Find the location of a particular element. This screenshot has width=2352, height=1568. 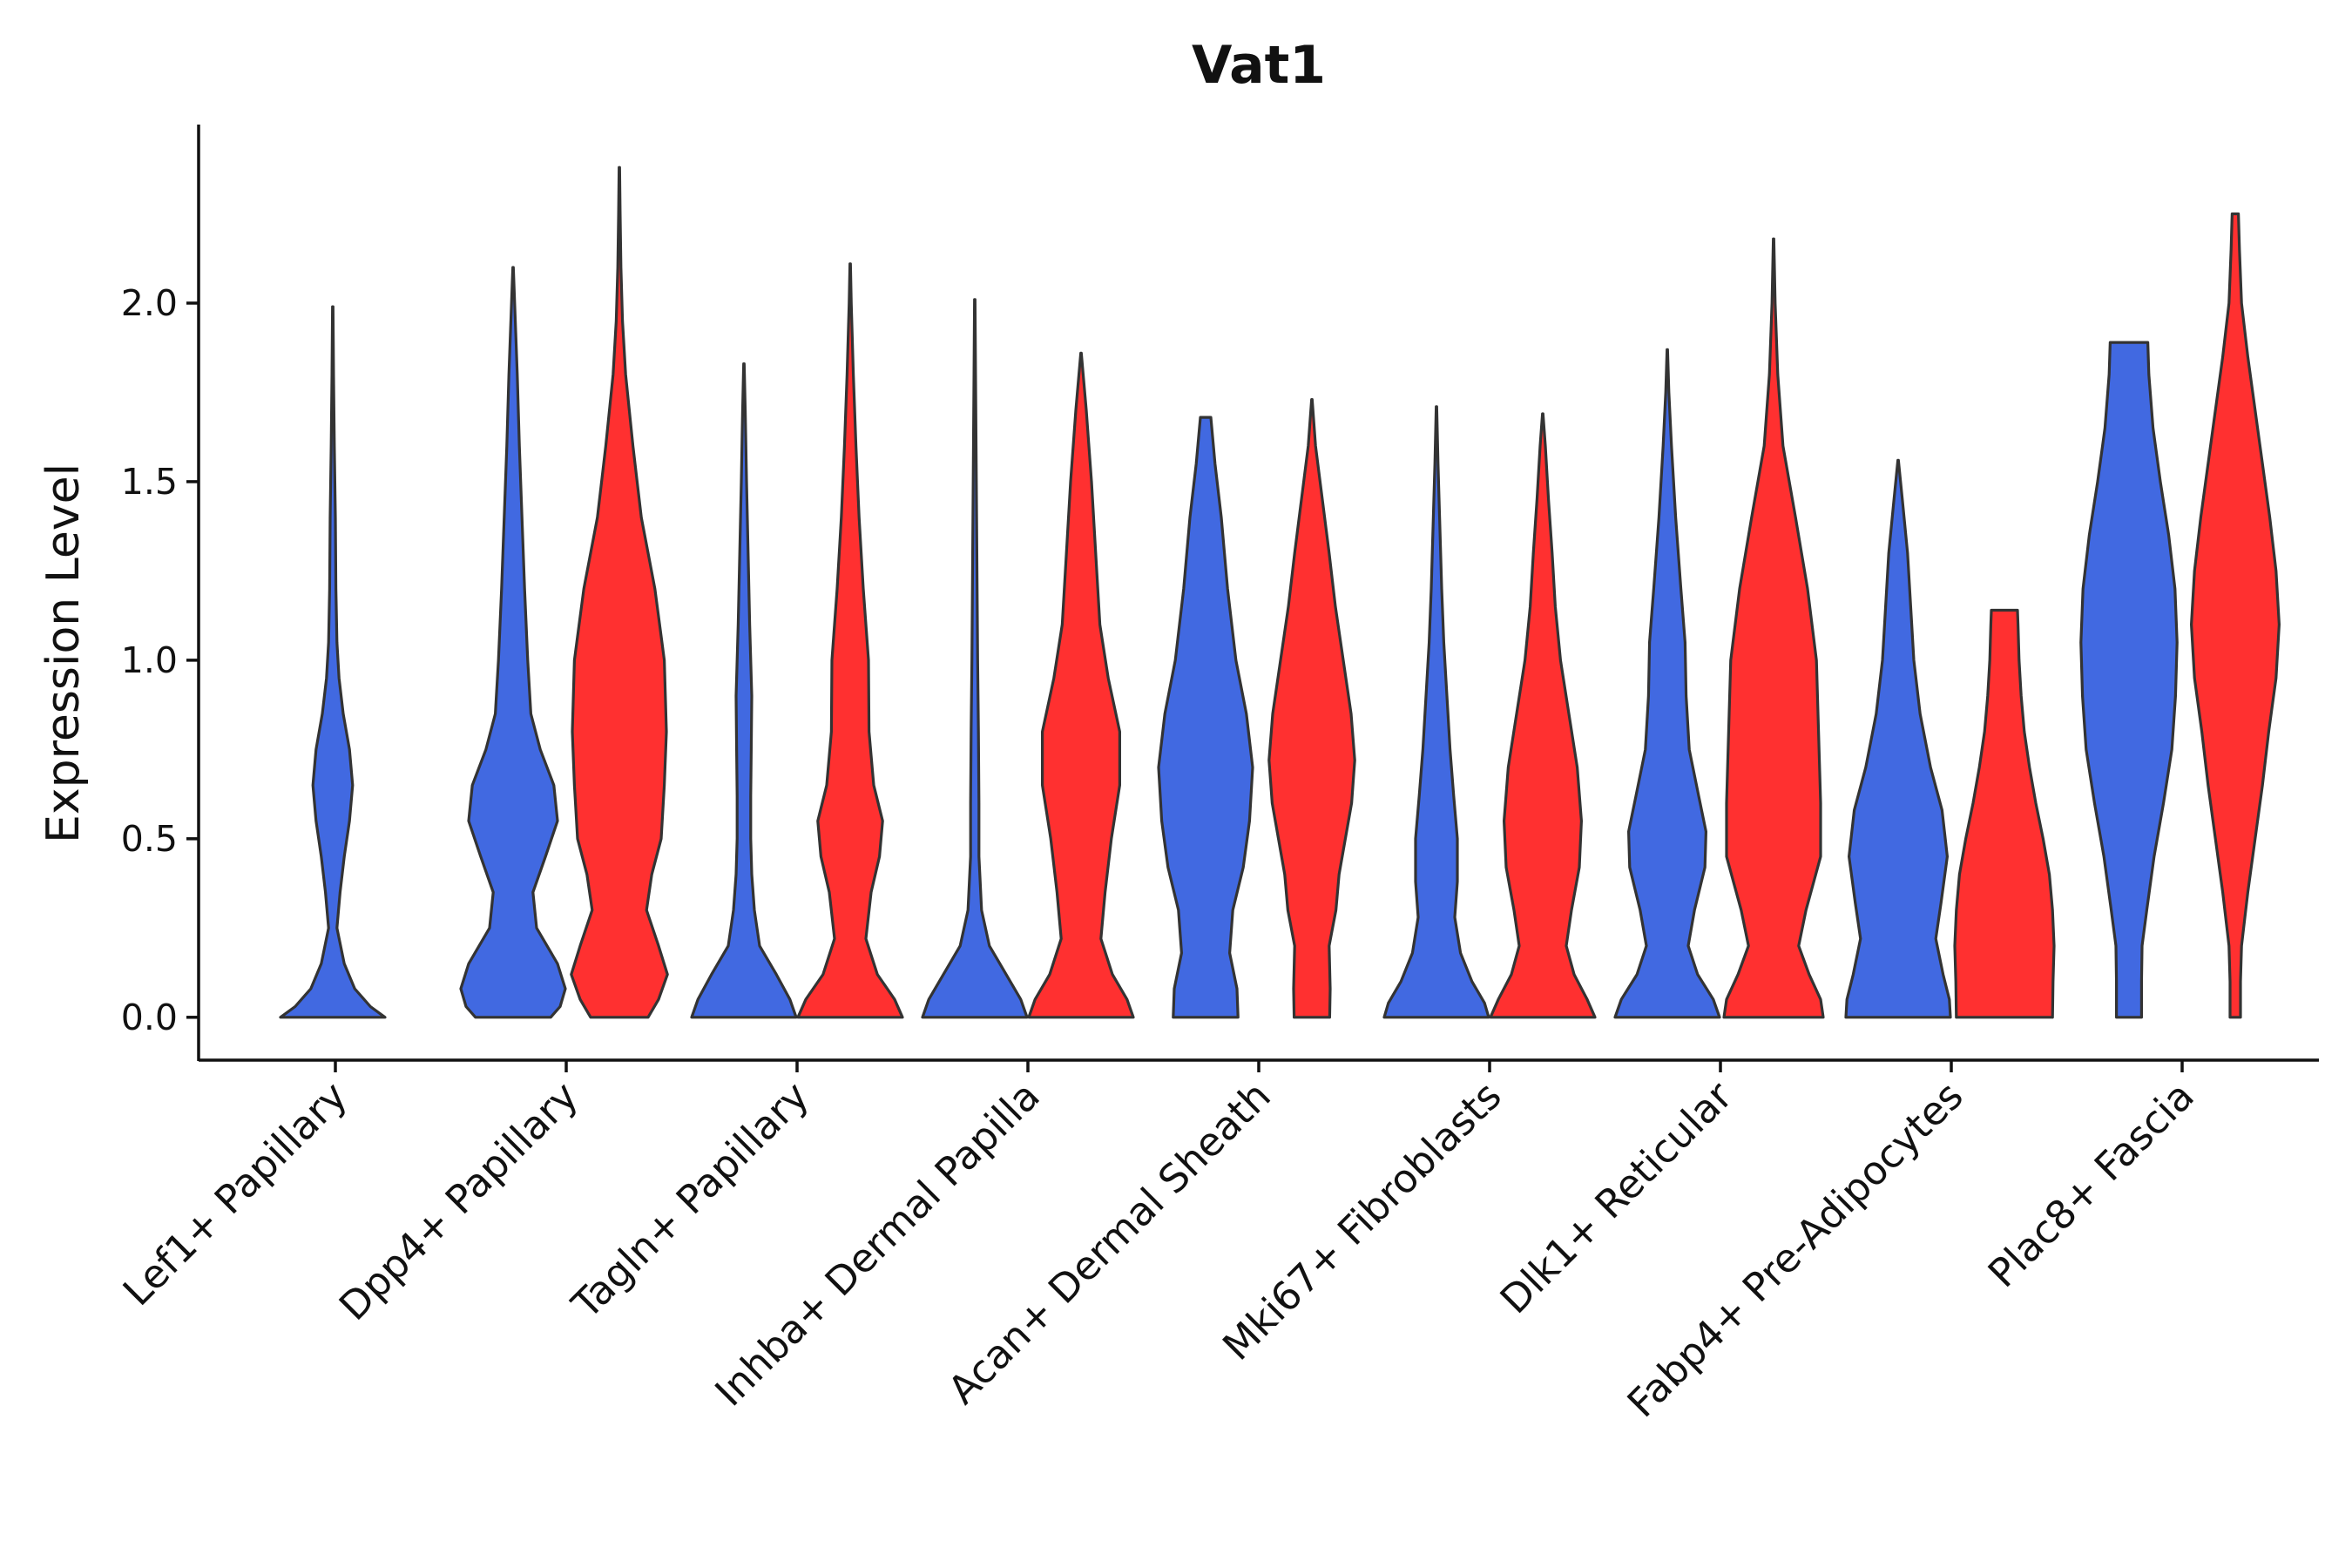

x-tick-label-plac8-fascia: Plac8+ Fascia is located at coordinates (2091, 1184).